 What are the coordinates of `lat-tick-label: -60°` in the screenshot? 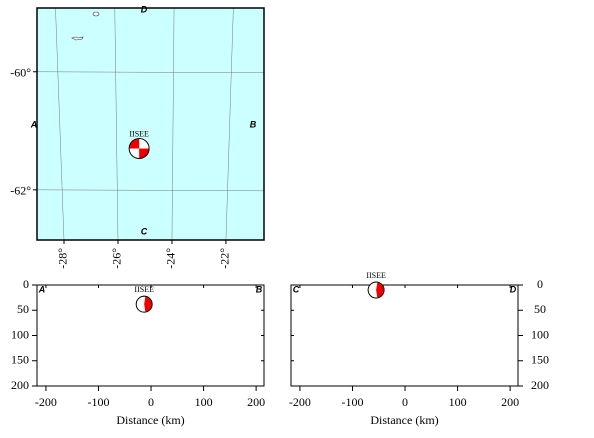 It's located at (20, 73).